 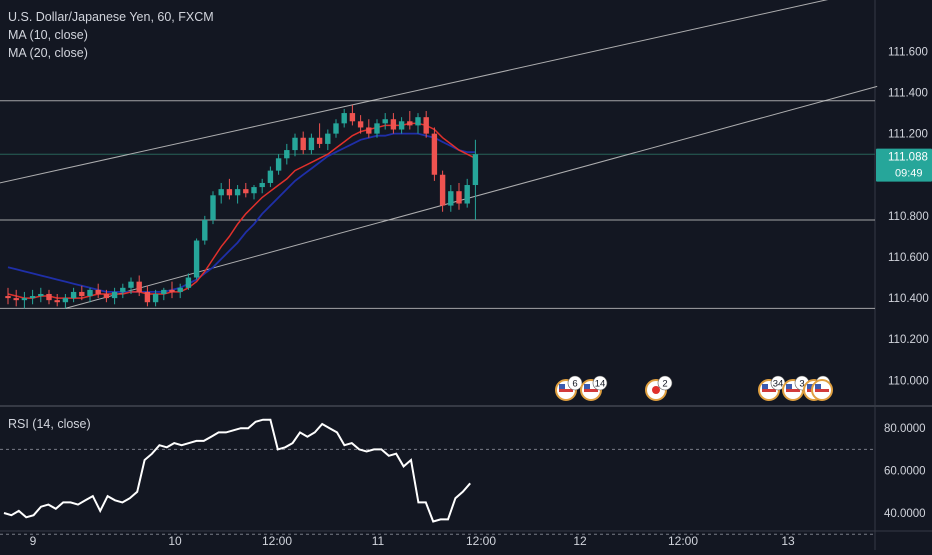 I want to click on price-tick-label: 110.200, so click(x=908, y=340).